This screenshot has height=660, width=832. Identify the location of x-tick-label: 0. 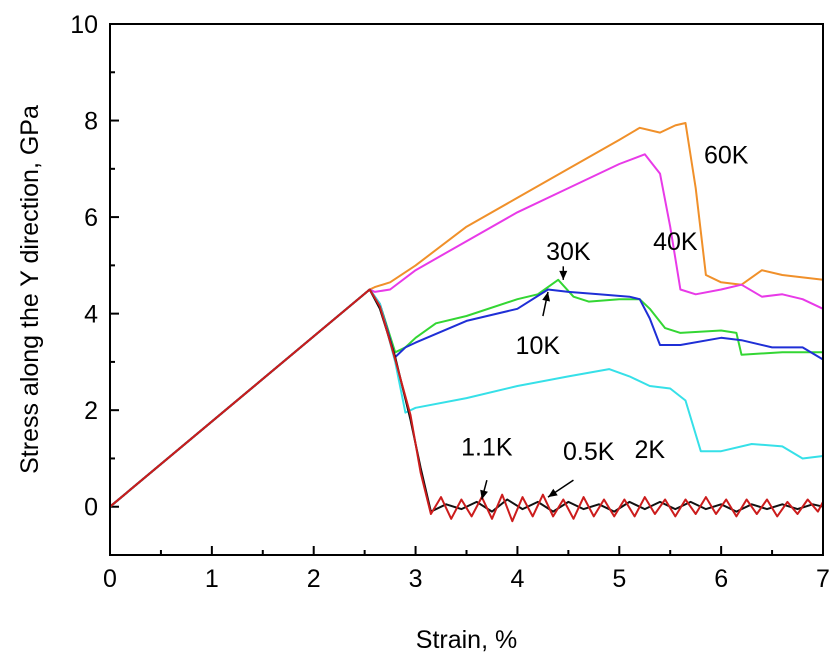
(110, 579).